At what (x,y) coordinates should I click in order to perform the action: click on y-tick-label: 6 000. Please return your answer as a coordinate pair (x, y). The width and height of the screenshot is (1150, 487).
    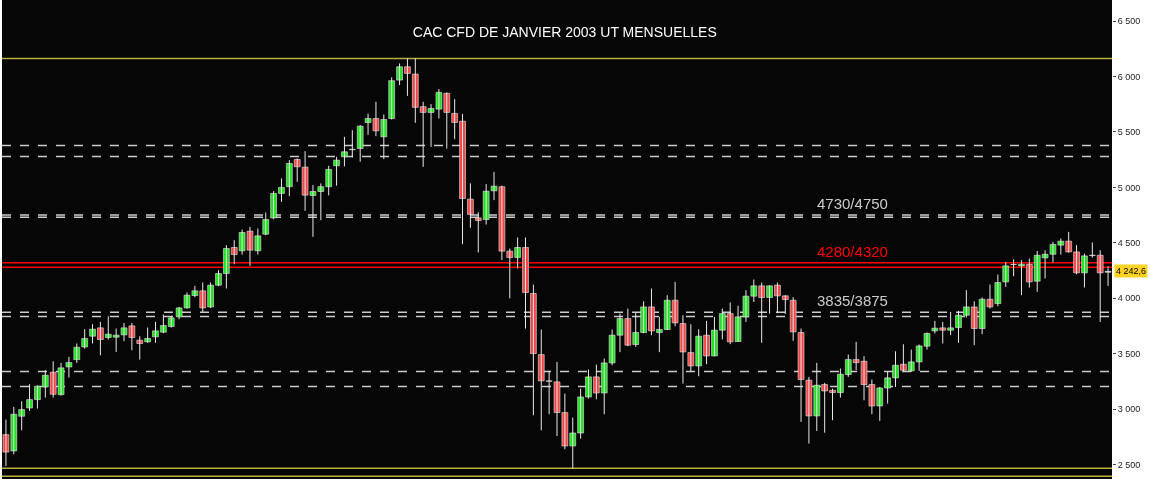
    Looking at the image, I should click on (1129, 76).